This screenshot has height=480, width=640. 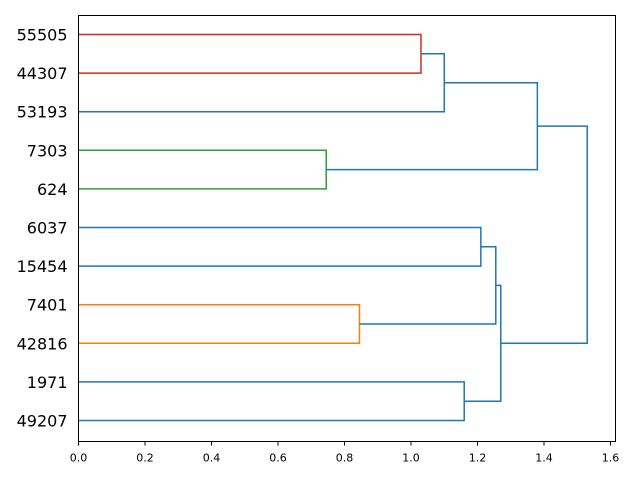 What do you see at coordinates (42, 73) in the screenshot?
I see `leaf-label: 44307` at bounding box center [42, 73].